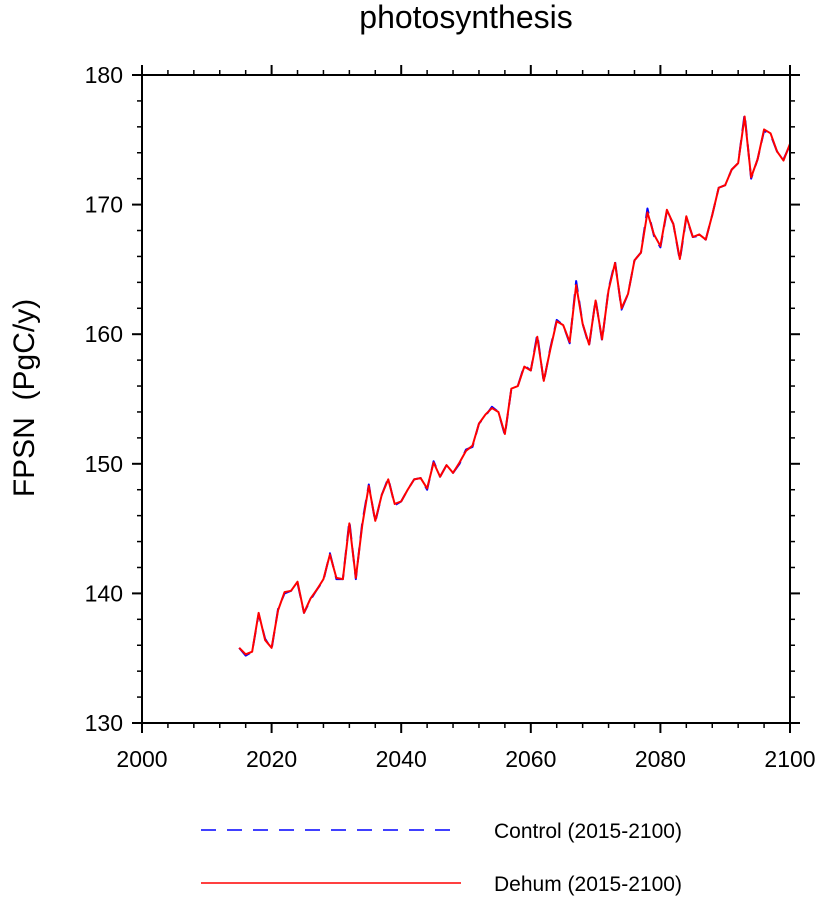  Describe the element at coordinates (530, 759) in the screenshot. I see `x-tick-label: 2060` at that location.